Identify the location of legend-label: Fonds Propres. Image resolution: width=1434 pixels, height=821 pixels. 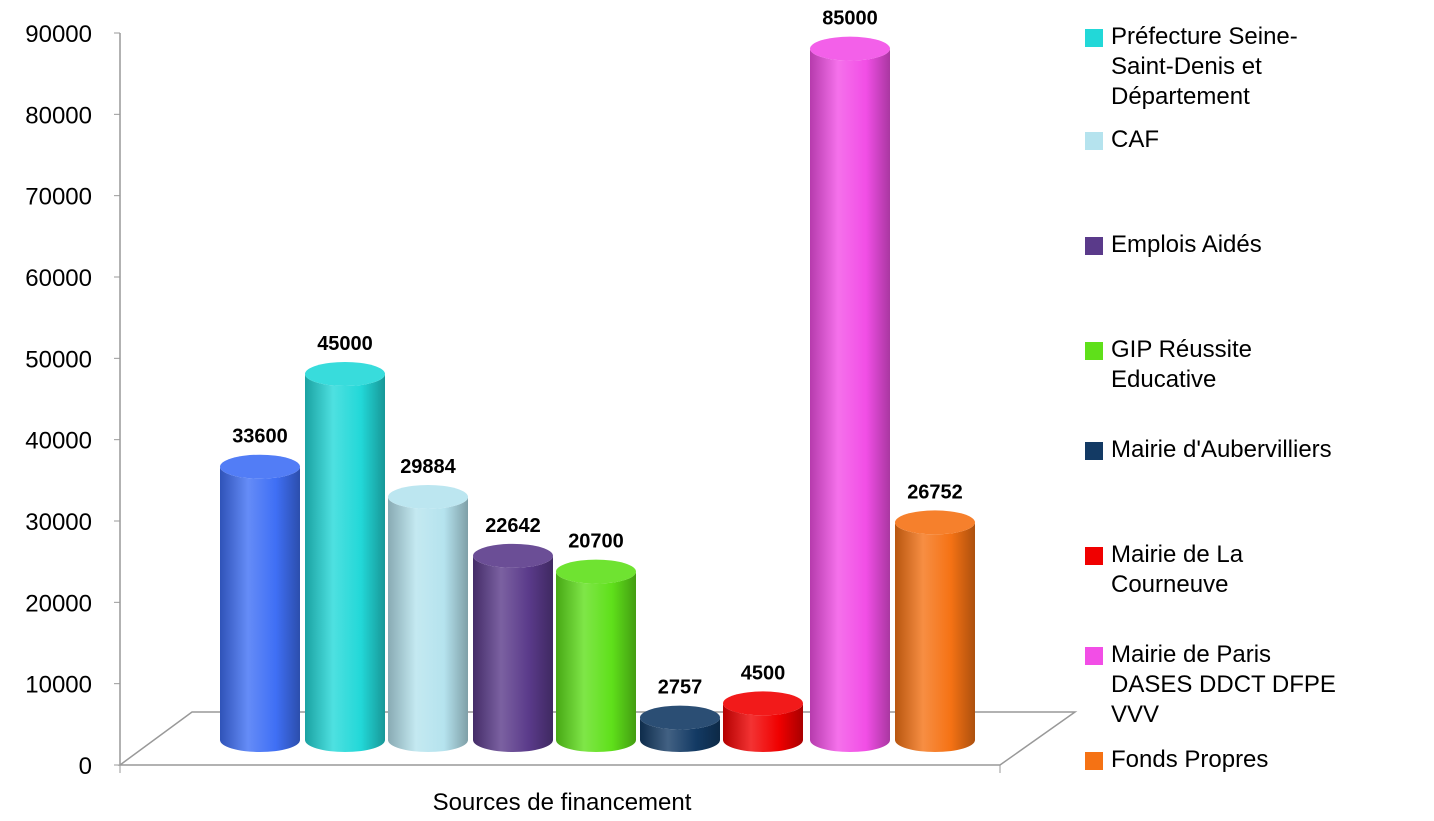
(1190, 759).